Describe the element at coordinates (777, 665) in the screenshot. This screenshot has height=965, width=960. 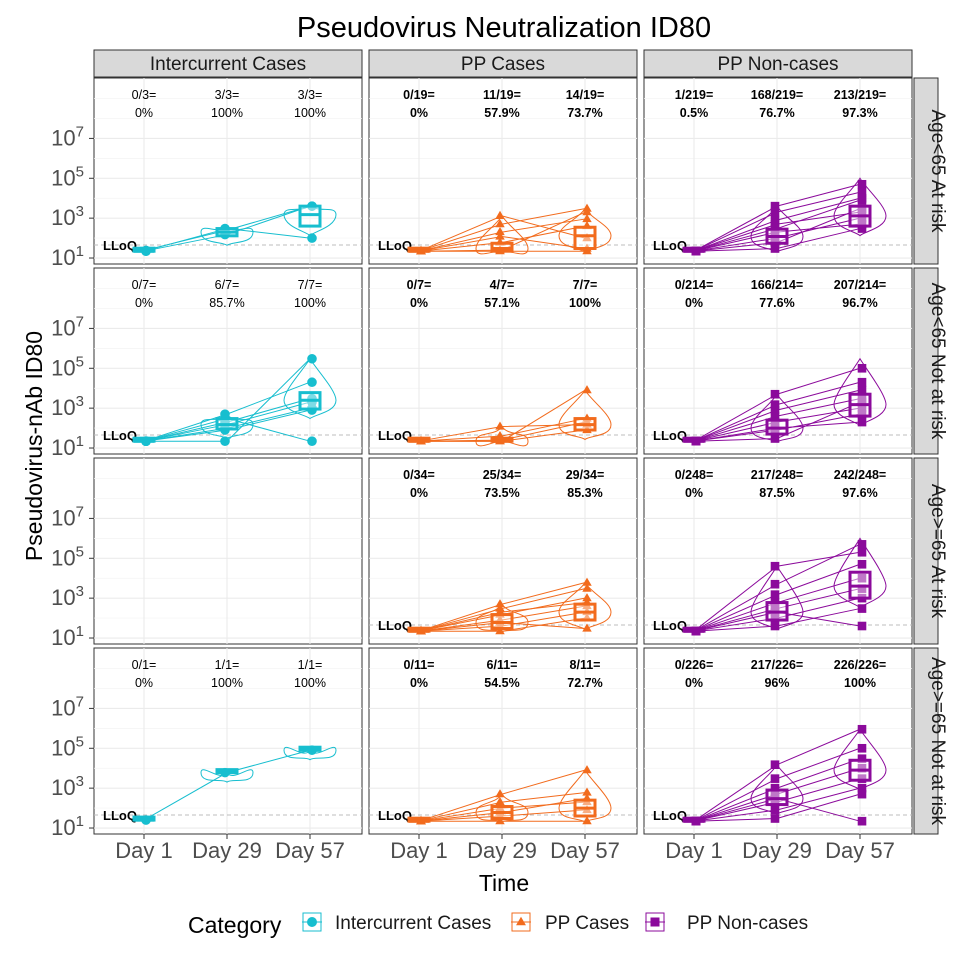
I see `response-count-label: 217/226=` at that location.